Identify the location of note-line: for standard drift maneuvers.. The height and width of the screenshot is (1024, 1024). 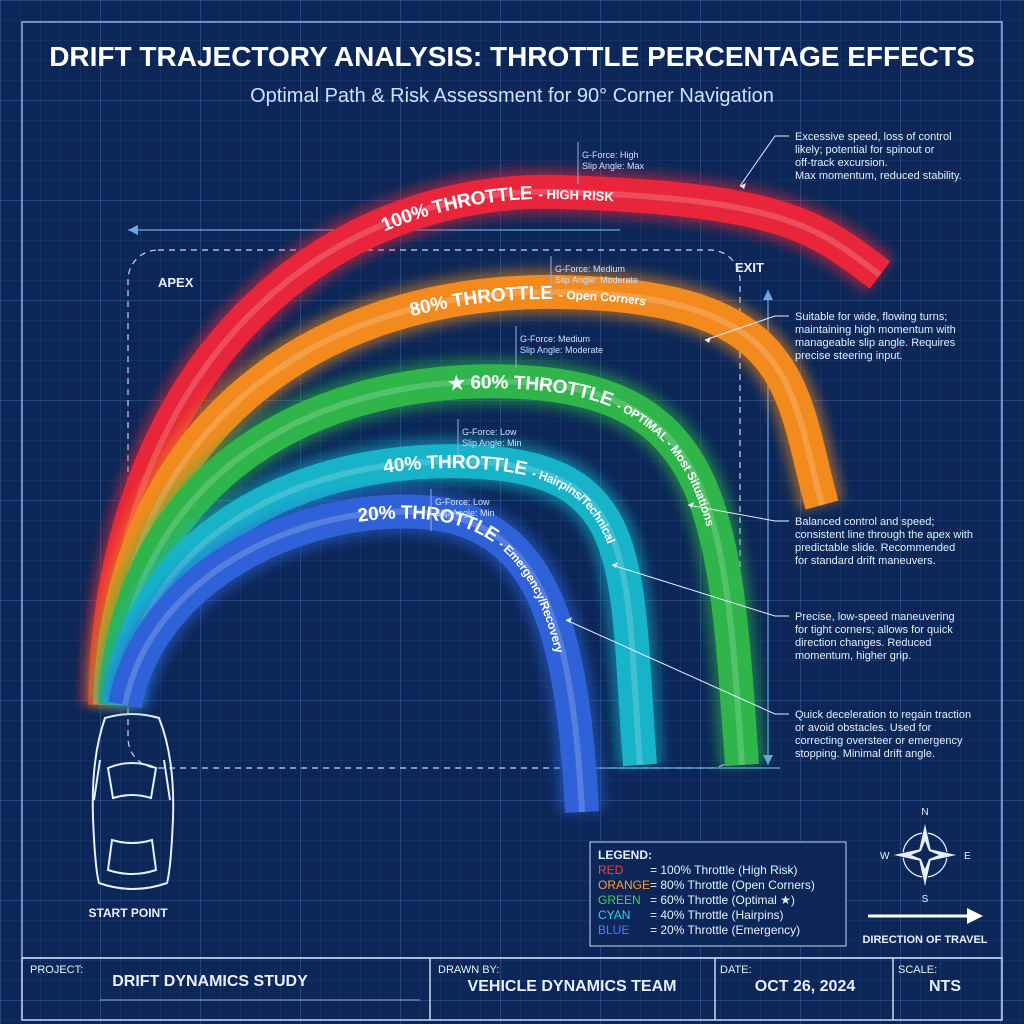
(865, 561).